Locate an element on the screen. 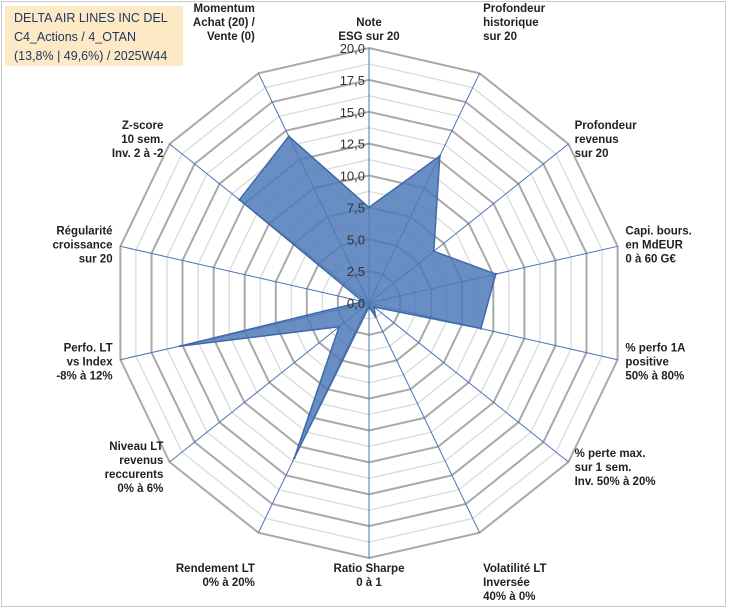 Image resolution: width=729 pixels, height=610 pixels. category-label: Momentum Achat (20) / Vente (0) is located at coordinates (224, 23).